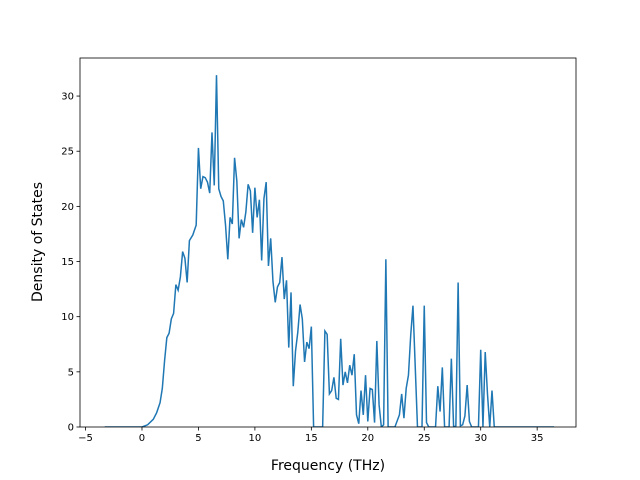  What do you see at coordinates (142, 438) in the screenshot?
I see `x-tick-label: 0` at bounding box center [142, 438].